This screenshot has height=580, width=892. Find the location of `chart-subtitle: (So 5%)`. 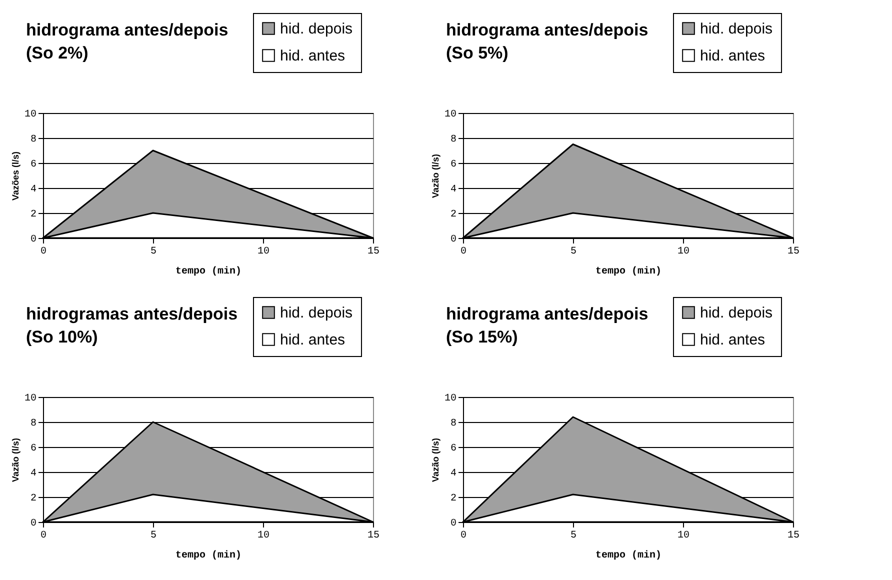

chart-subtitle: (So 5%) is located at coordinates (477, 53).